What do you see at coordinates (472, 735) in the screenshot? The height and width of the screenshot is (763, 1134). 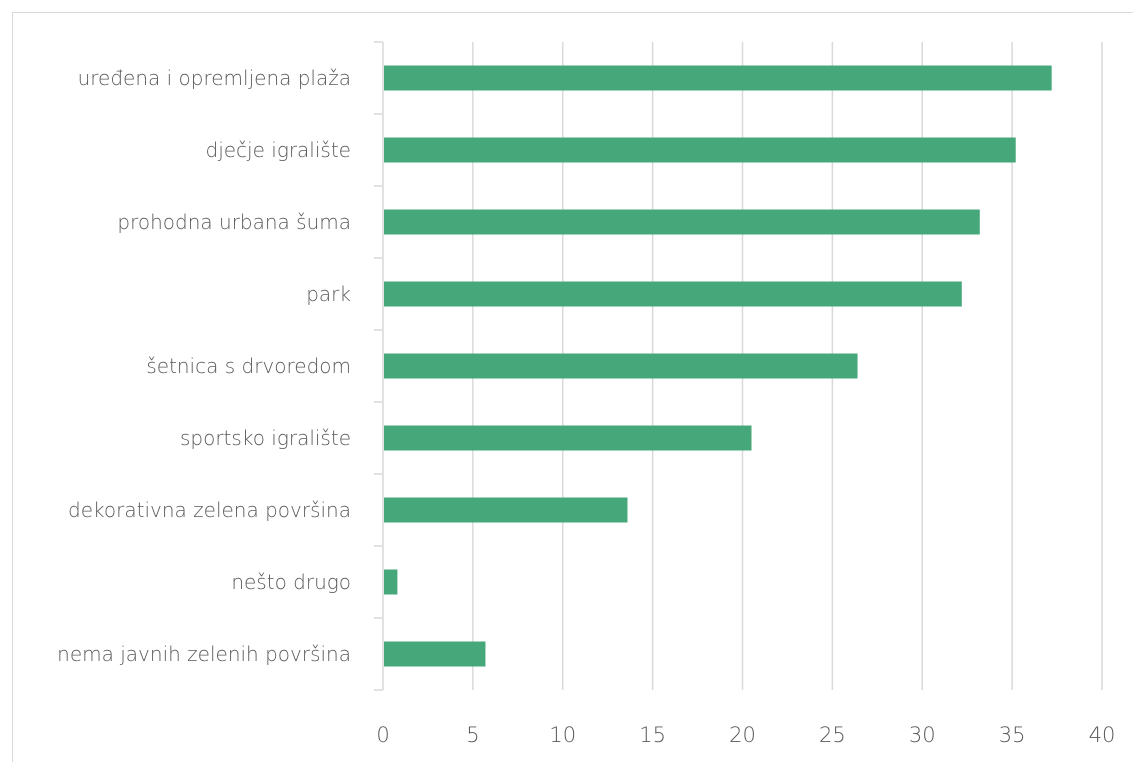 I see `x-tick-label-1: 5` at bounding box center [472, 735].